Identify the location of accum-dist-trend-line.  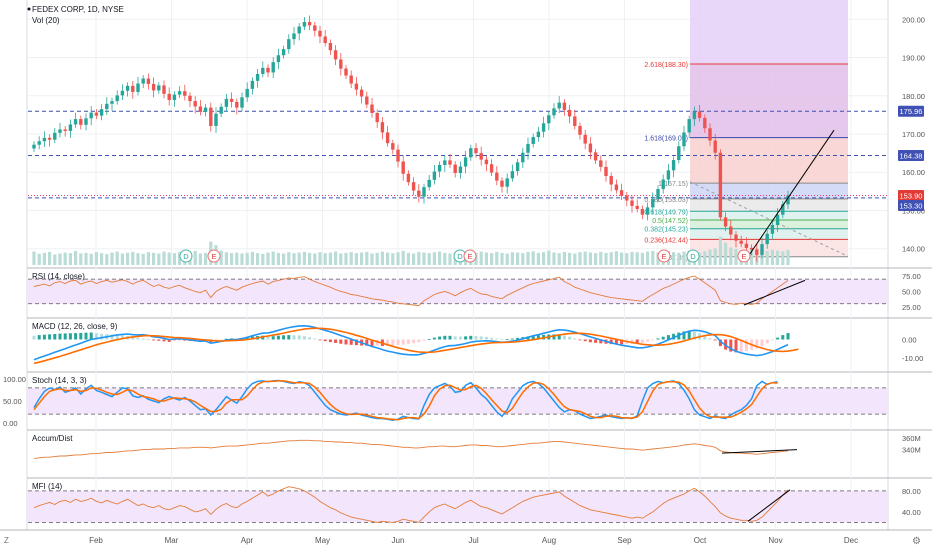
(759, 451).